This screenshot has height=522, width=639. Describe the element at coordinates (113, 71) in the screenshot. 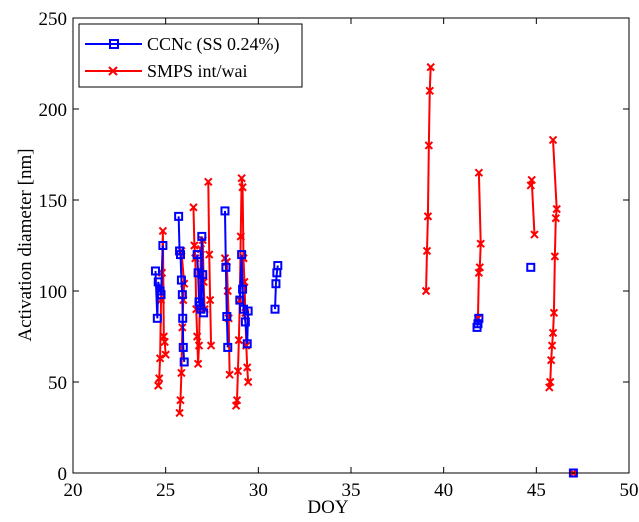

I see `legend-marker-smps` at that location.